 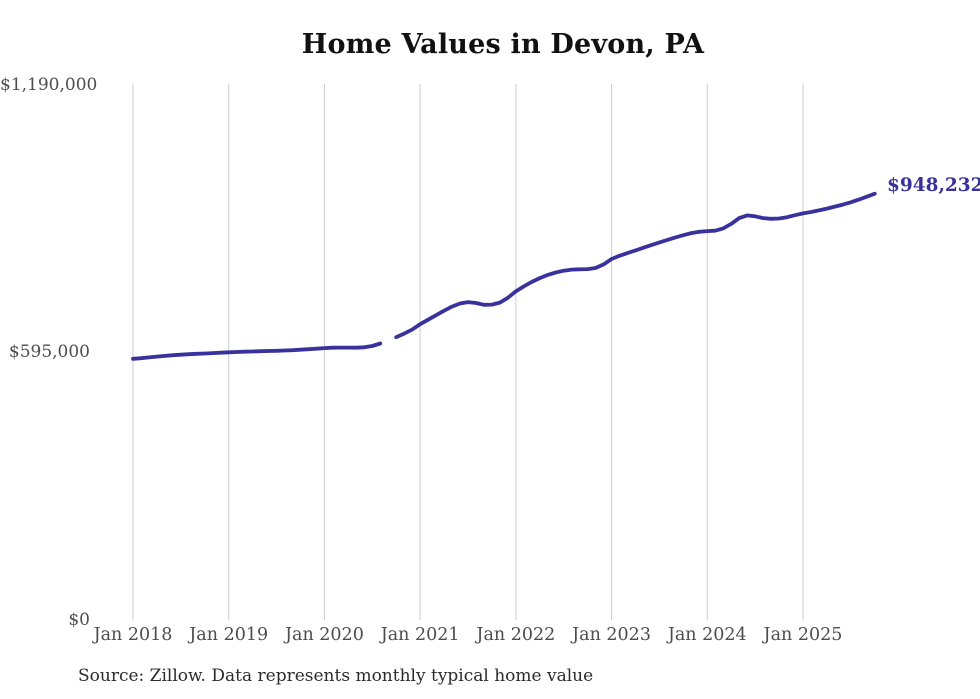 What do you see at coordinates (49, 85) in the screenshot?
I see `y-axis-tick-label-max: $1,190,000` at bounding box center [49, 85].